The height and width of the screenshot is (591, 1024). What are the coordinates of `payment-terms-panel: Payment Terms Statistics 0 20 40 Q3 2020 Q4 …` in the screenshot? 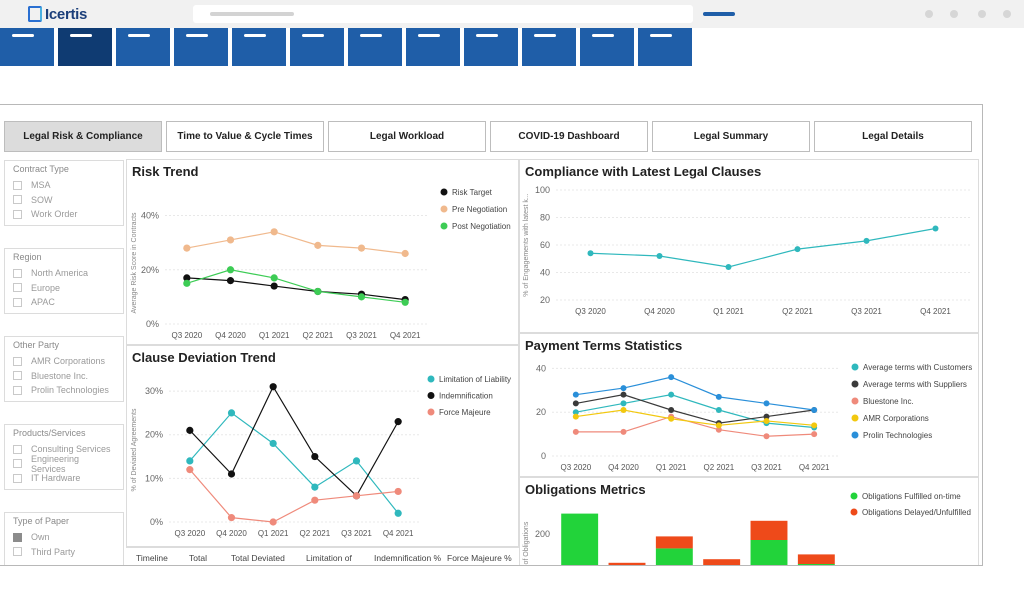 It's located at (749, 405).